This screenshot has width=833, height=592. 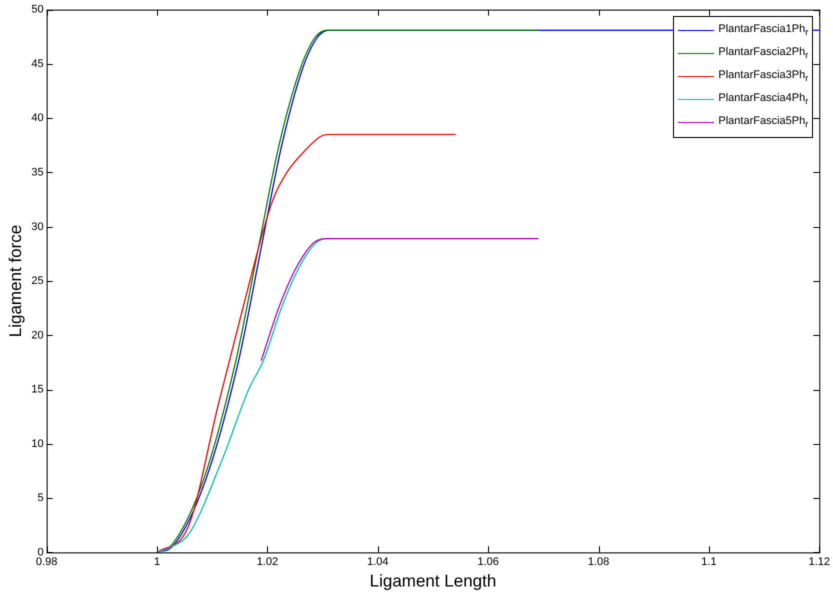 I want to click on legend-label: PlantarFascia2Ph$_{r}$, so click(x=763, y=53).